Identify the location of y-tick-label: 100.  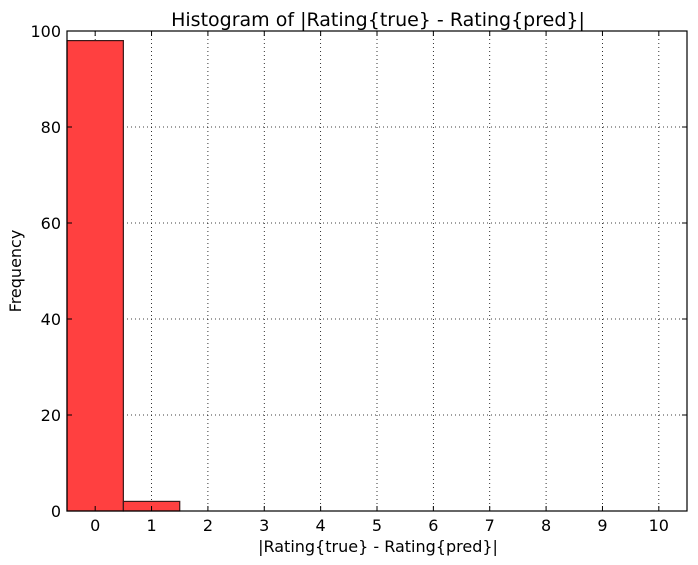
(45, 31).